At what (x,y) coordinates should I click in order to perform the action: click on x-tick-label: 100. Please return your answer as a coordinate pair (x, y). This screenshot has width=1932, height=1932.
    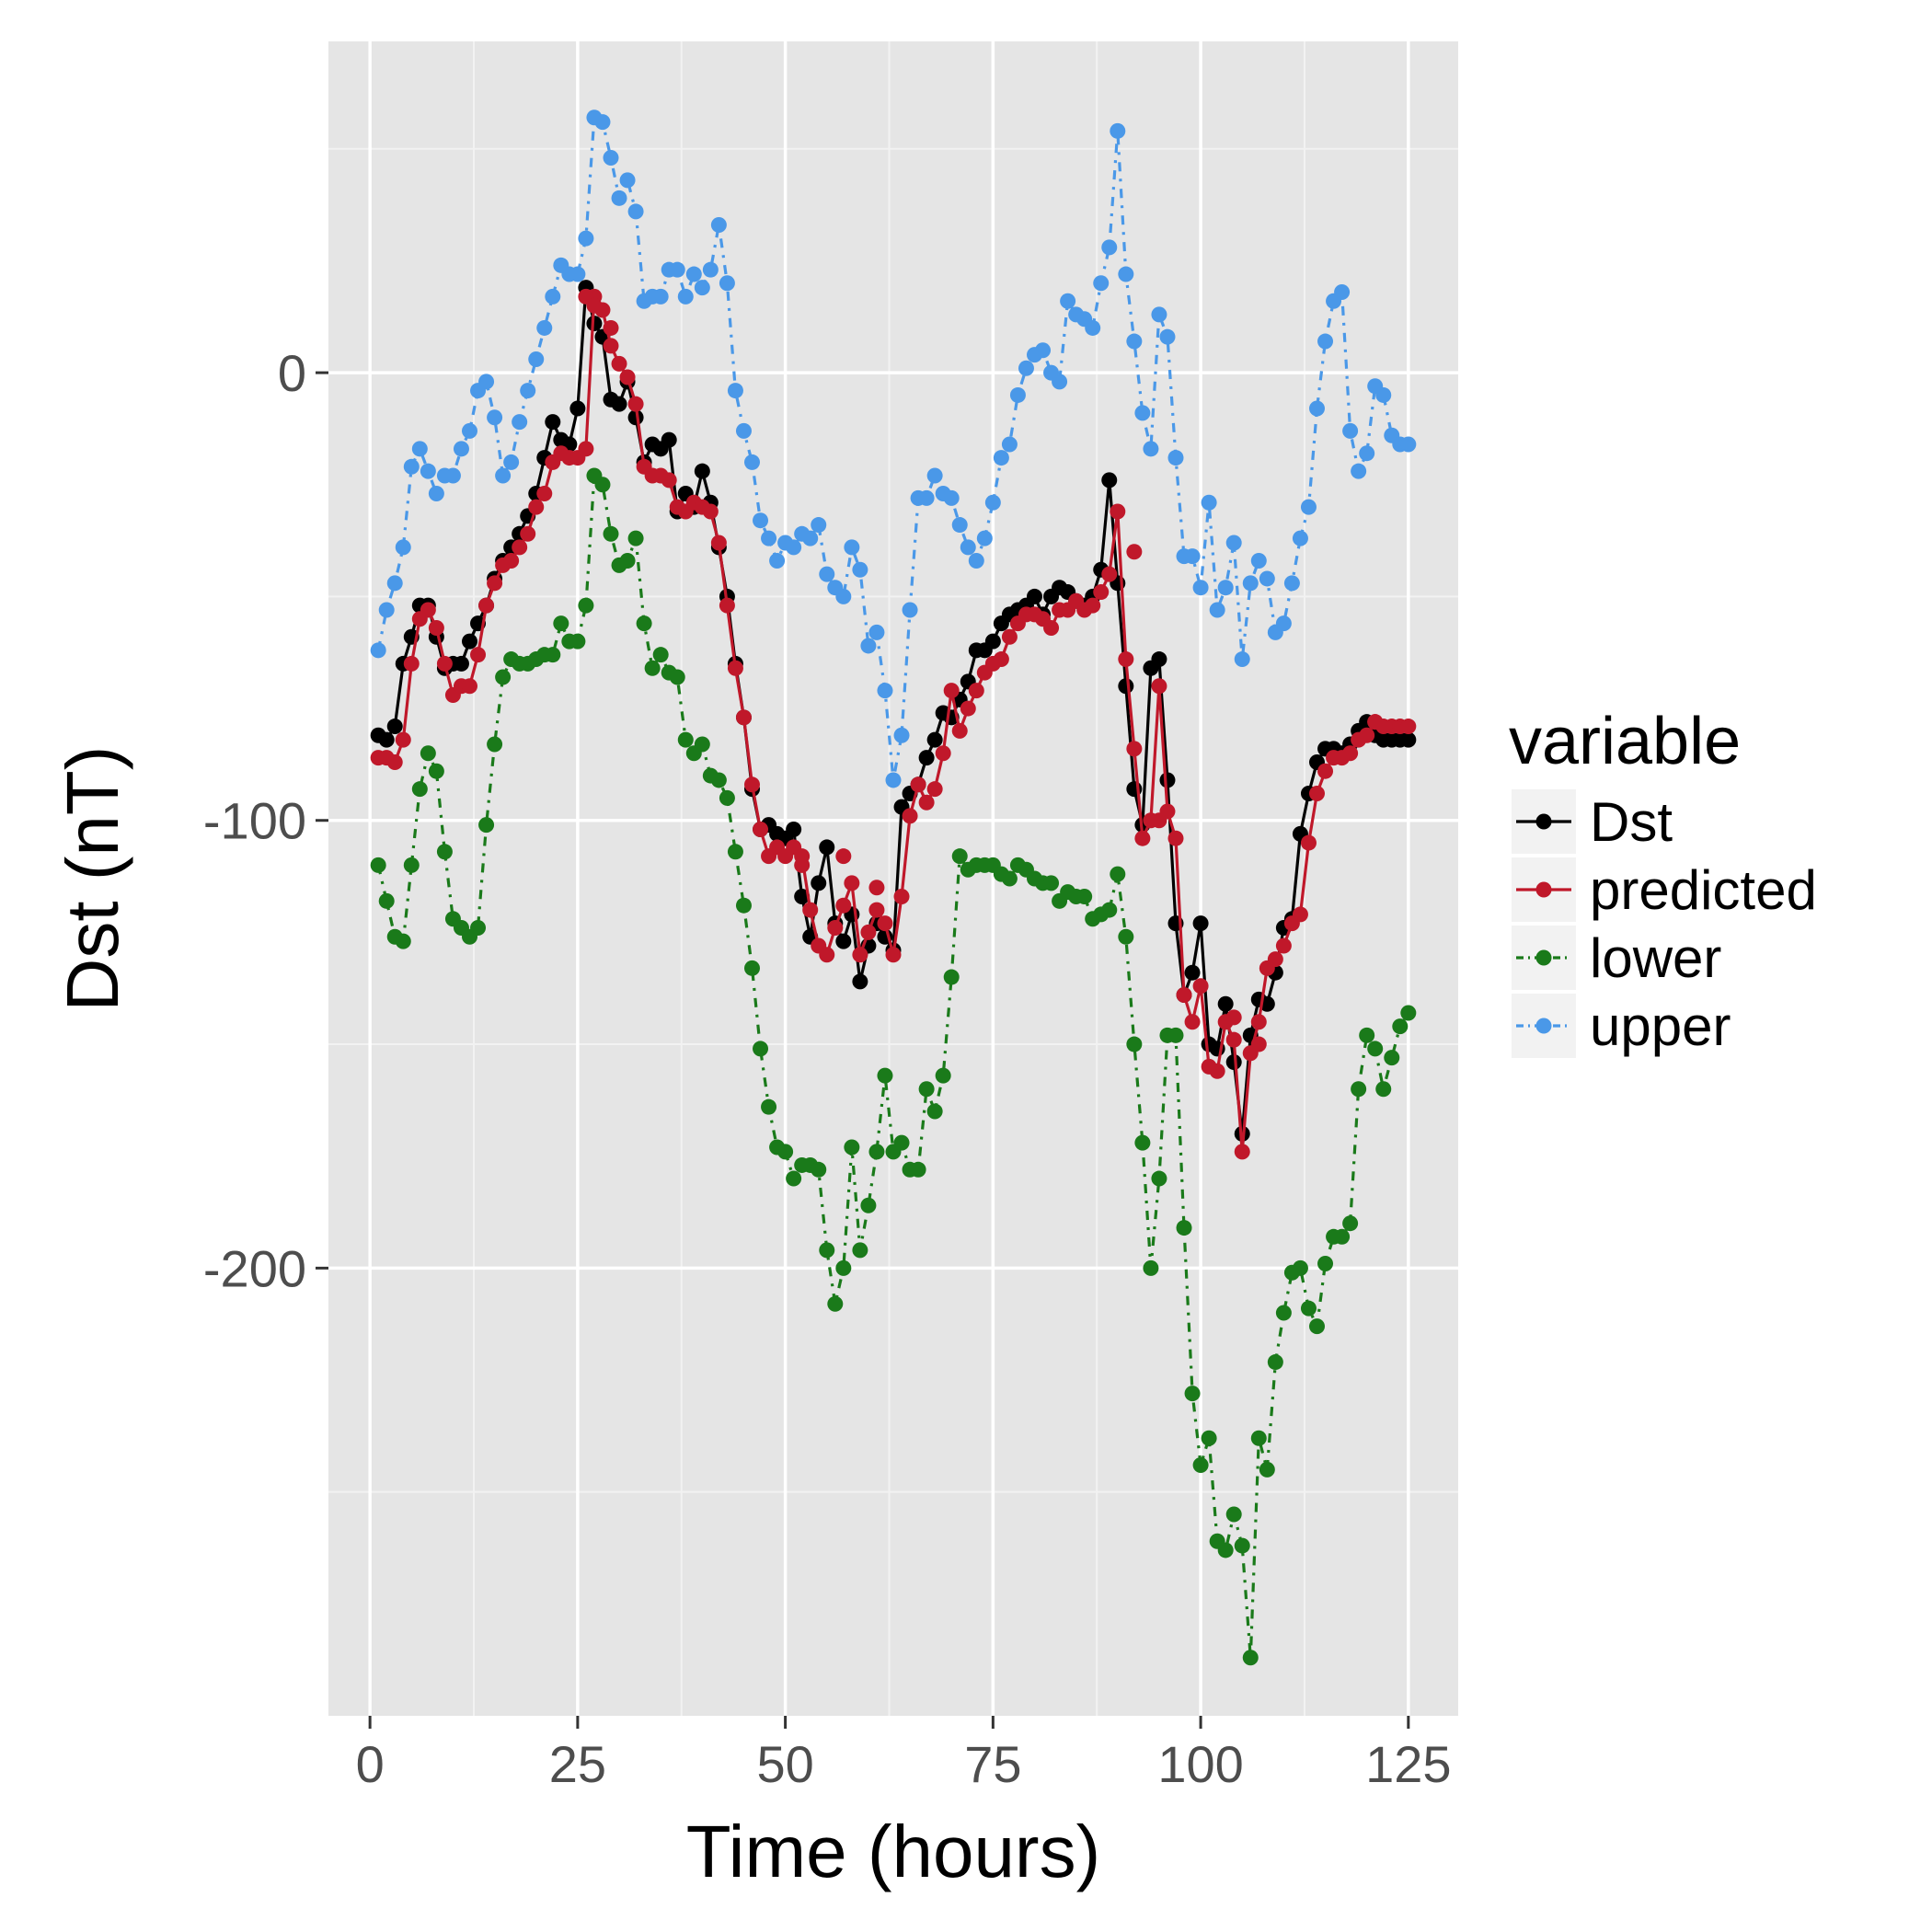
    Looking at the image, I should click on (1200, 1764).